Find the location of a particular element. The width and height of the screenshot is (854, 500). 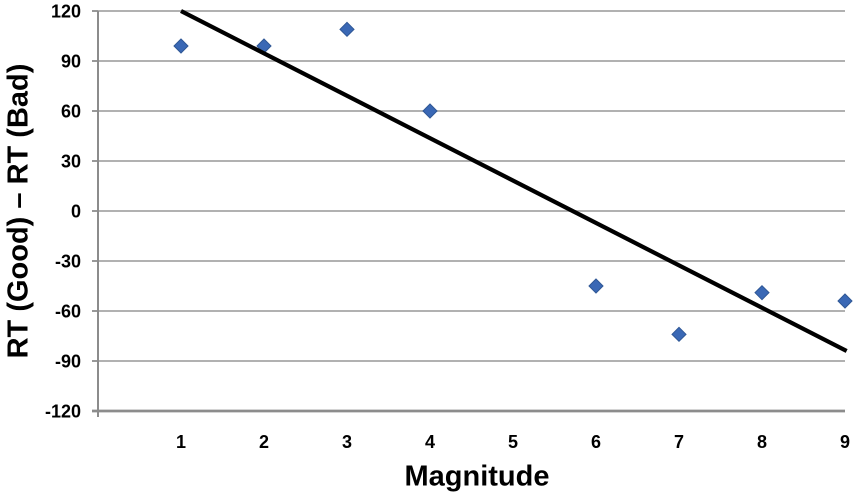

x-tick-label: 5 is located at coordinates (513, 442).